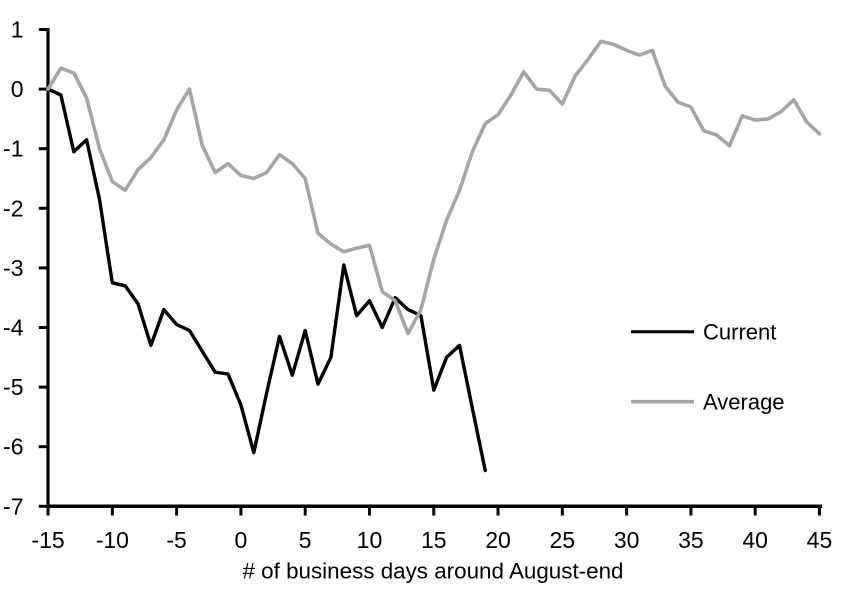 Image resolution: width=852 pixels, height=594 pixels. What do you see at coordinates (13, 447) in the screenshot?
I see `y-tick-label: -6` at bounding box center [13, 447].